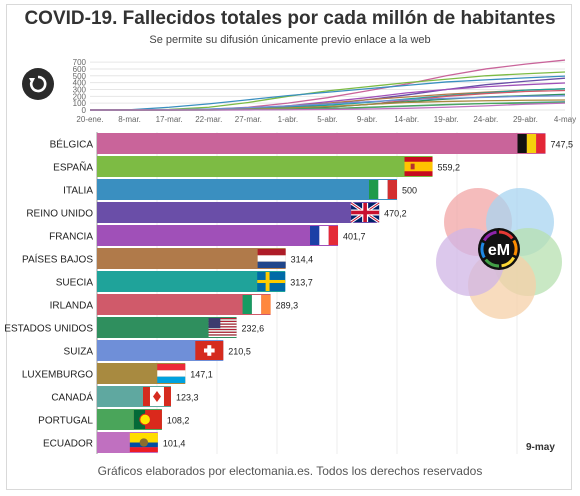 The width and height of the screenshot is (580, 496). Describe the element at coordinates (540, 447) in the screenshot. I see `current-date-label: 9-may` at that location.